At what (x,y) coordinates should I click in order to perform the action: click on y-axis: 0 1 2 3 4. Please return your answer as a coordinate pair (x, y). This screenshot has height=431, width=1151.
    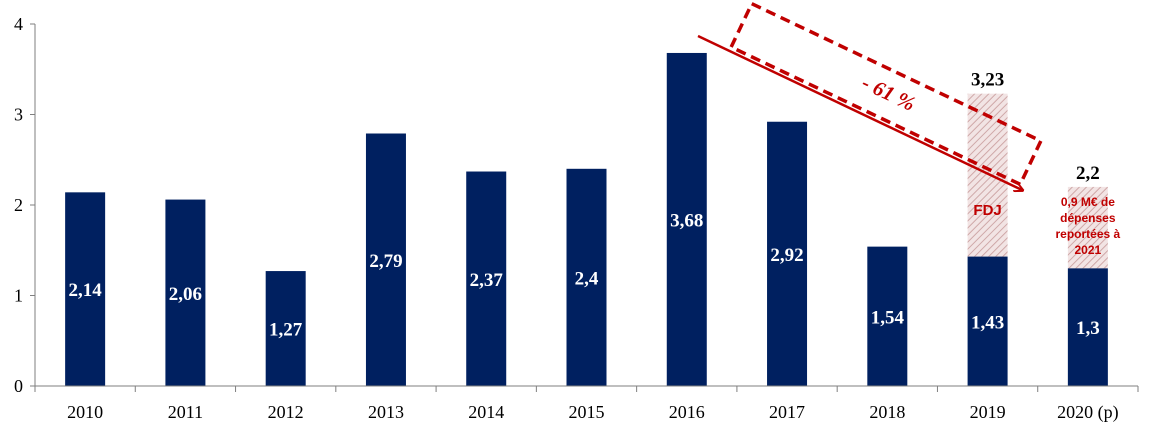
    Looking at the image, I should click on (25, 205).